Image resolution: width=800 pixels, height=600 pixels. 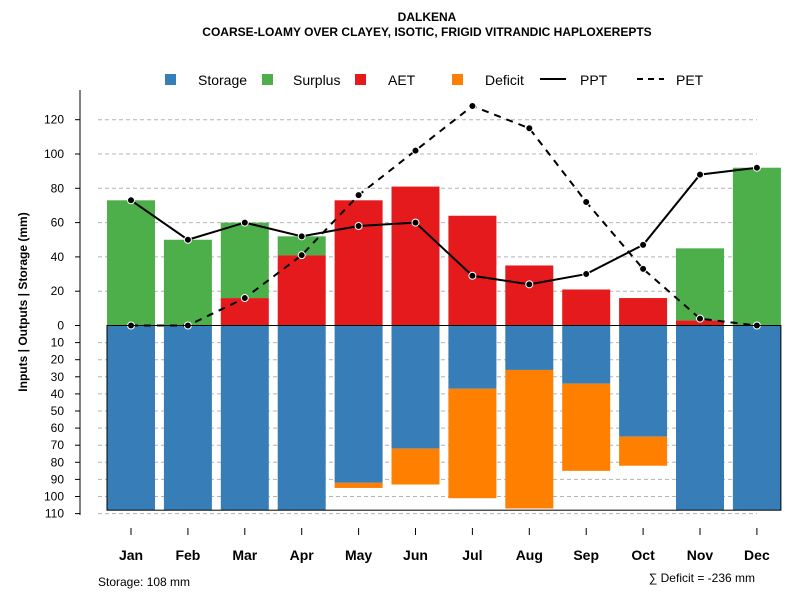 What do you see at coordinates (58, 188) in the screenshot?
I see `y-tick-label-upper: 80` at bounding box center [58, 188].